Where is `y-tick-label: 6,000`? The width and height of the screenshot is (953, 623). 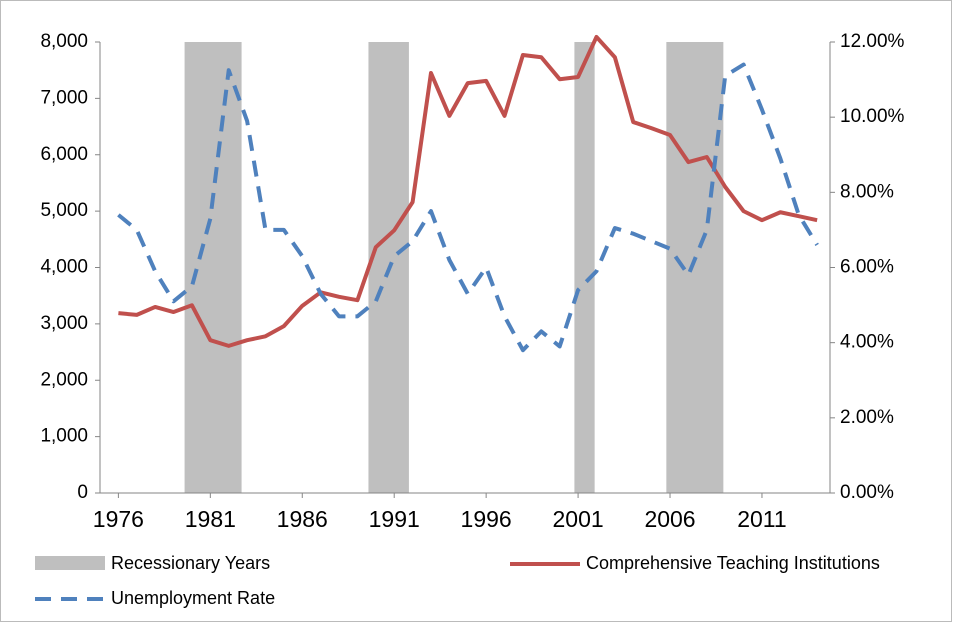 y-tick-label: 6,000 is located at coordinates (64, 154).